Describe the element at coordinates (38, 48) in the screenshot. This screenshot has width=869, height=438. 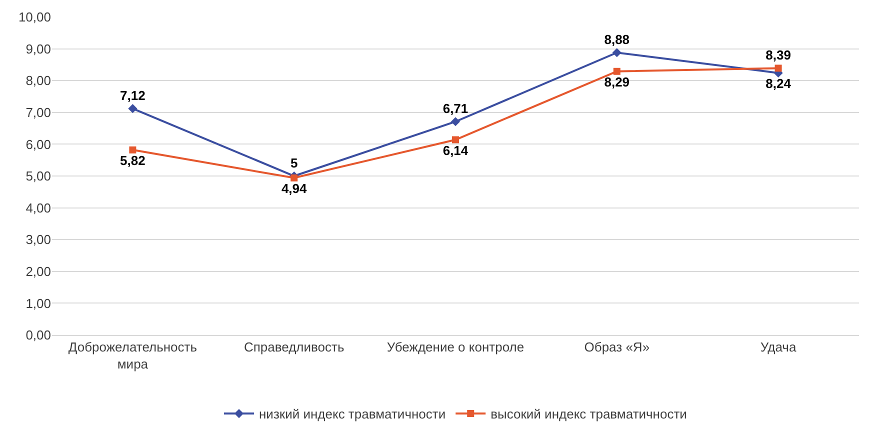
I see `y-tick-label: 9,00` at that location.